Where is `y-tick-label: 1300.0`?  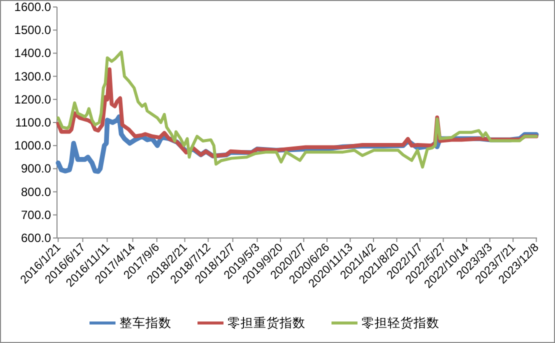
y-tick-label: 1300.0 is located at coordinates (33, 76).